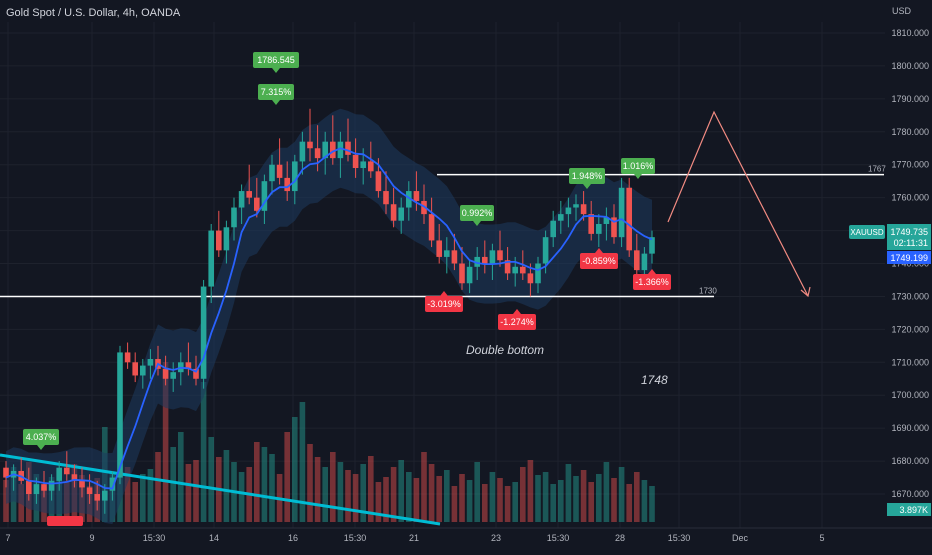  I want to click on countdown-text: 02:11:31, so click(911, 243).